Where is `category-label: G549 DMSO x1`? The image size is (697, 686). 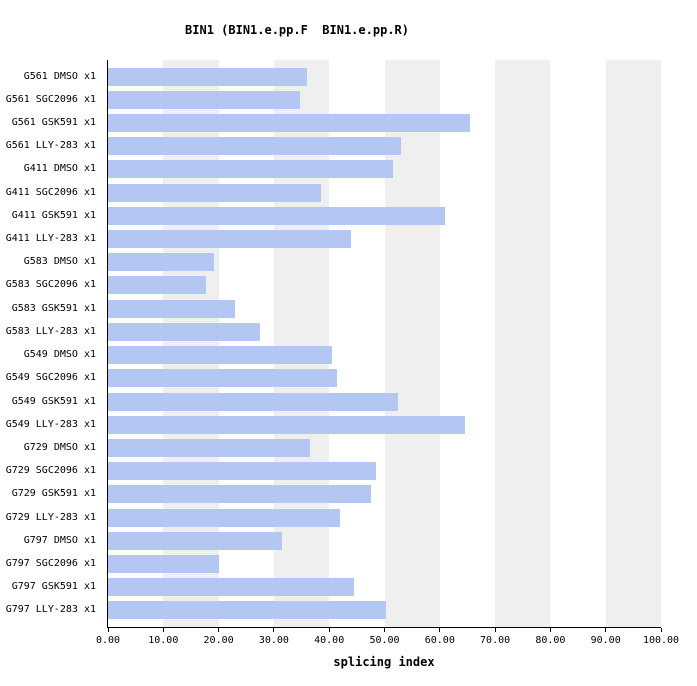
category-label: G549 DMSO x1 is located at coordinates (59, 355).